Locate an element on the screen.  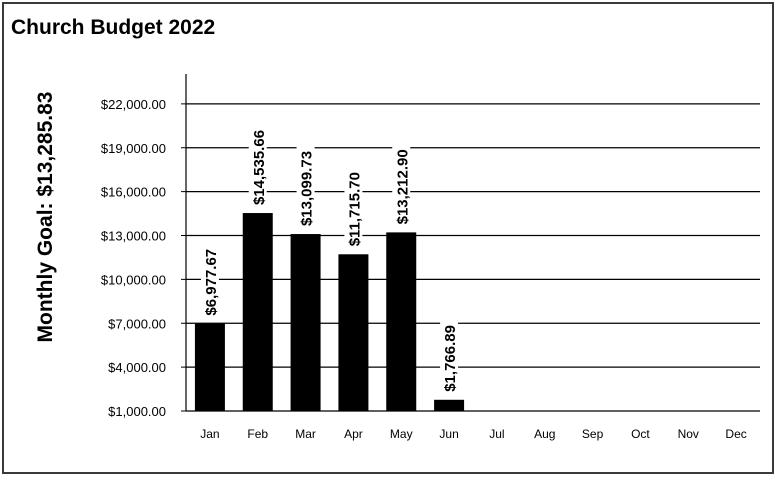
x-tick-label-aug: Aug is located at coordinates (544, 434).